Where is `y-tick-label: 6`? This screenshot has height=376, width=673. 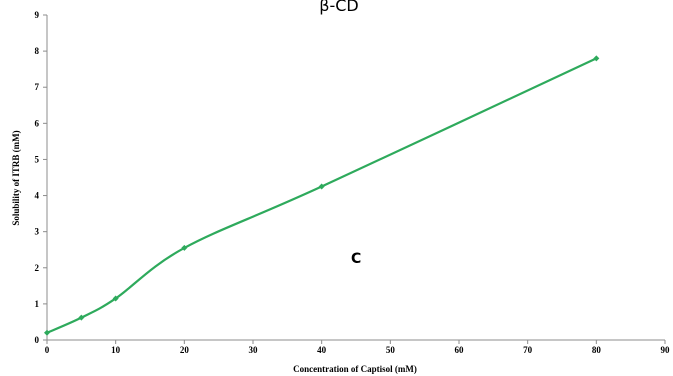
y-tick-label: 6 is located at coordinates (37, 123).